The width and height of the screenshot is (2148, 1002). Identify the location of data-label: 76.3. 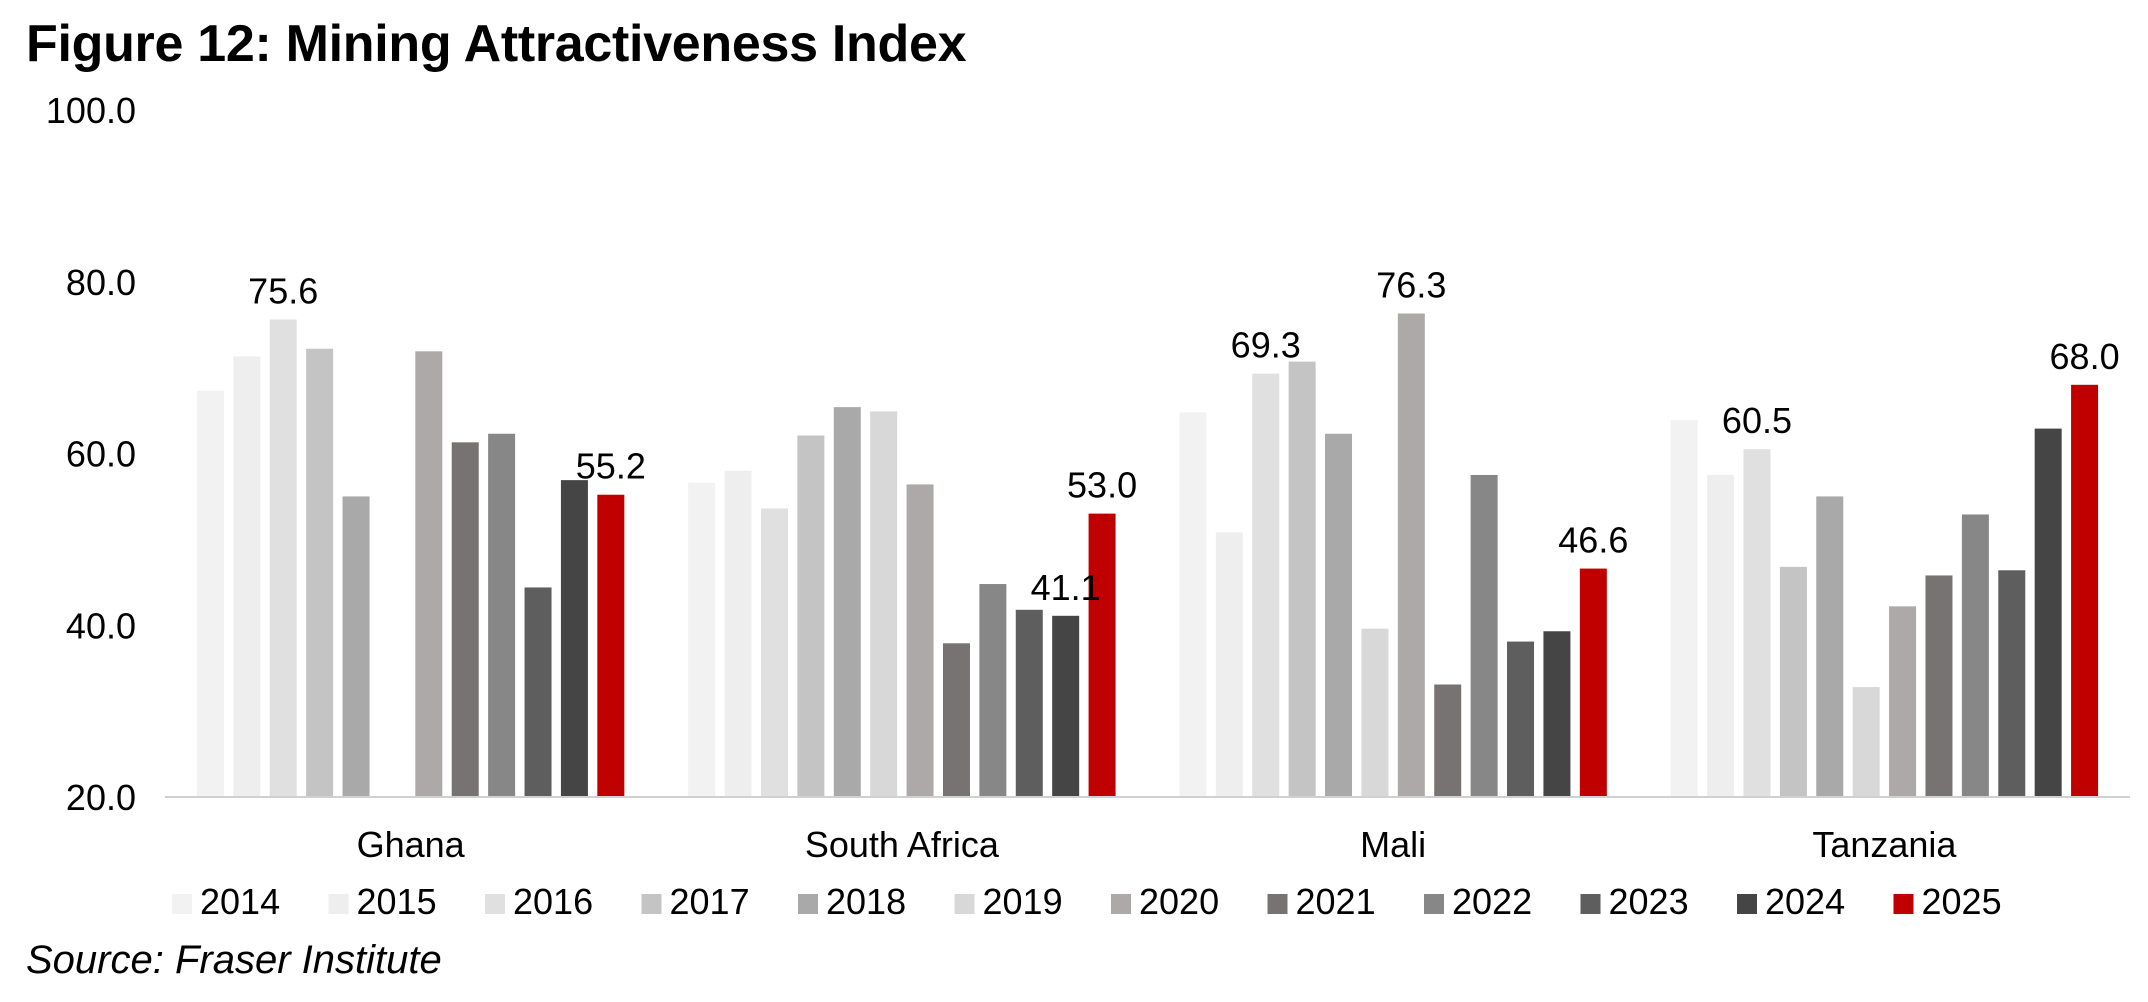
(1411, 285).